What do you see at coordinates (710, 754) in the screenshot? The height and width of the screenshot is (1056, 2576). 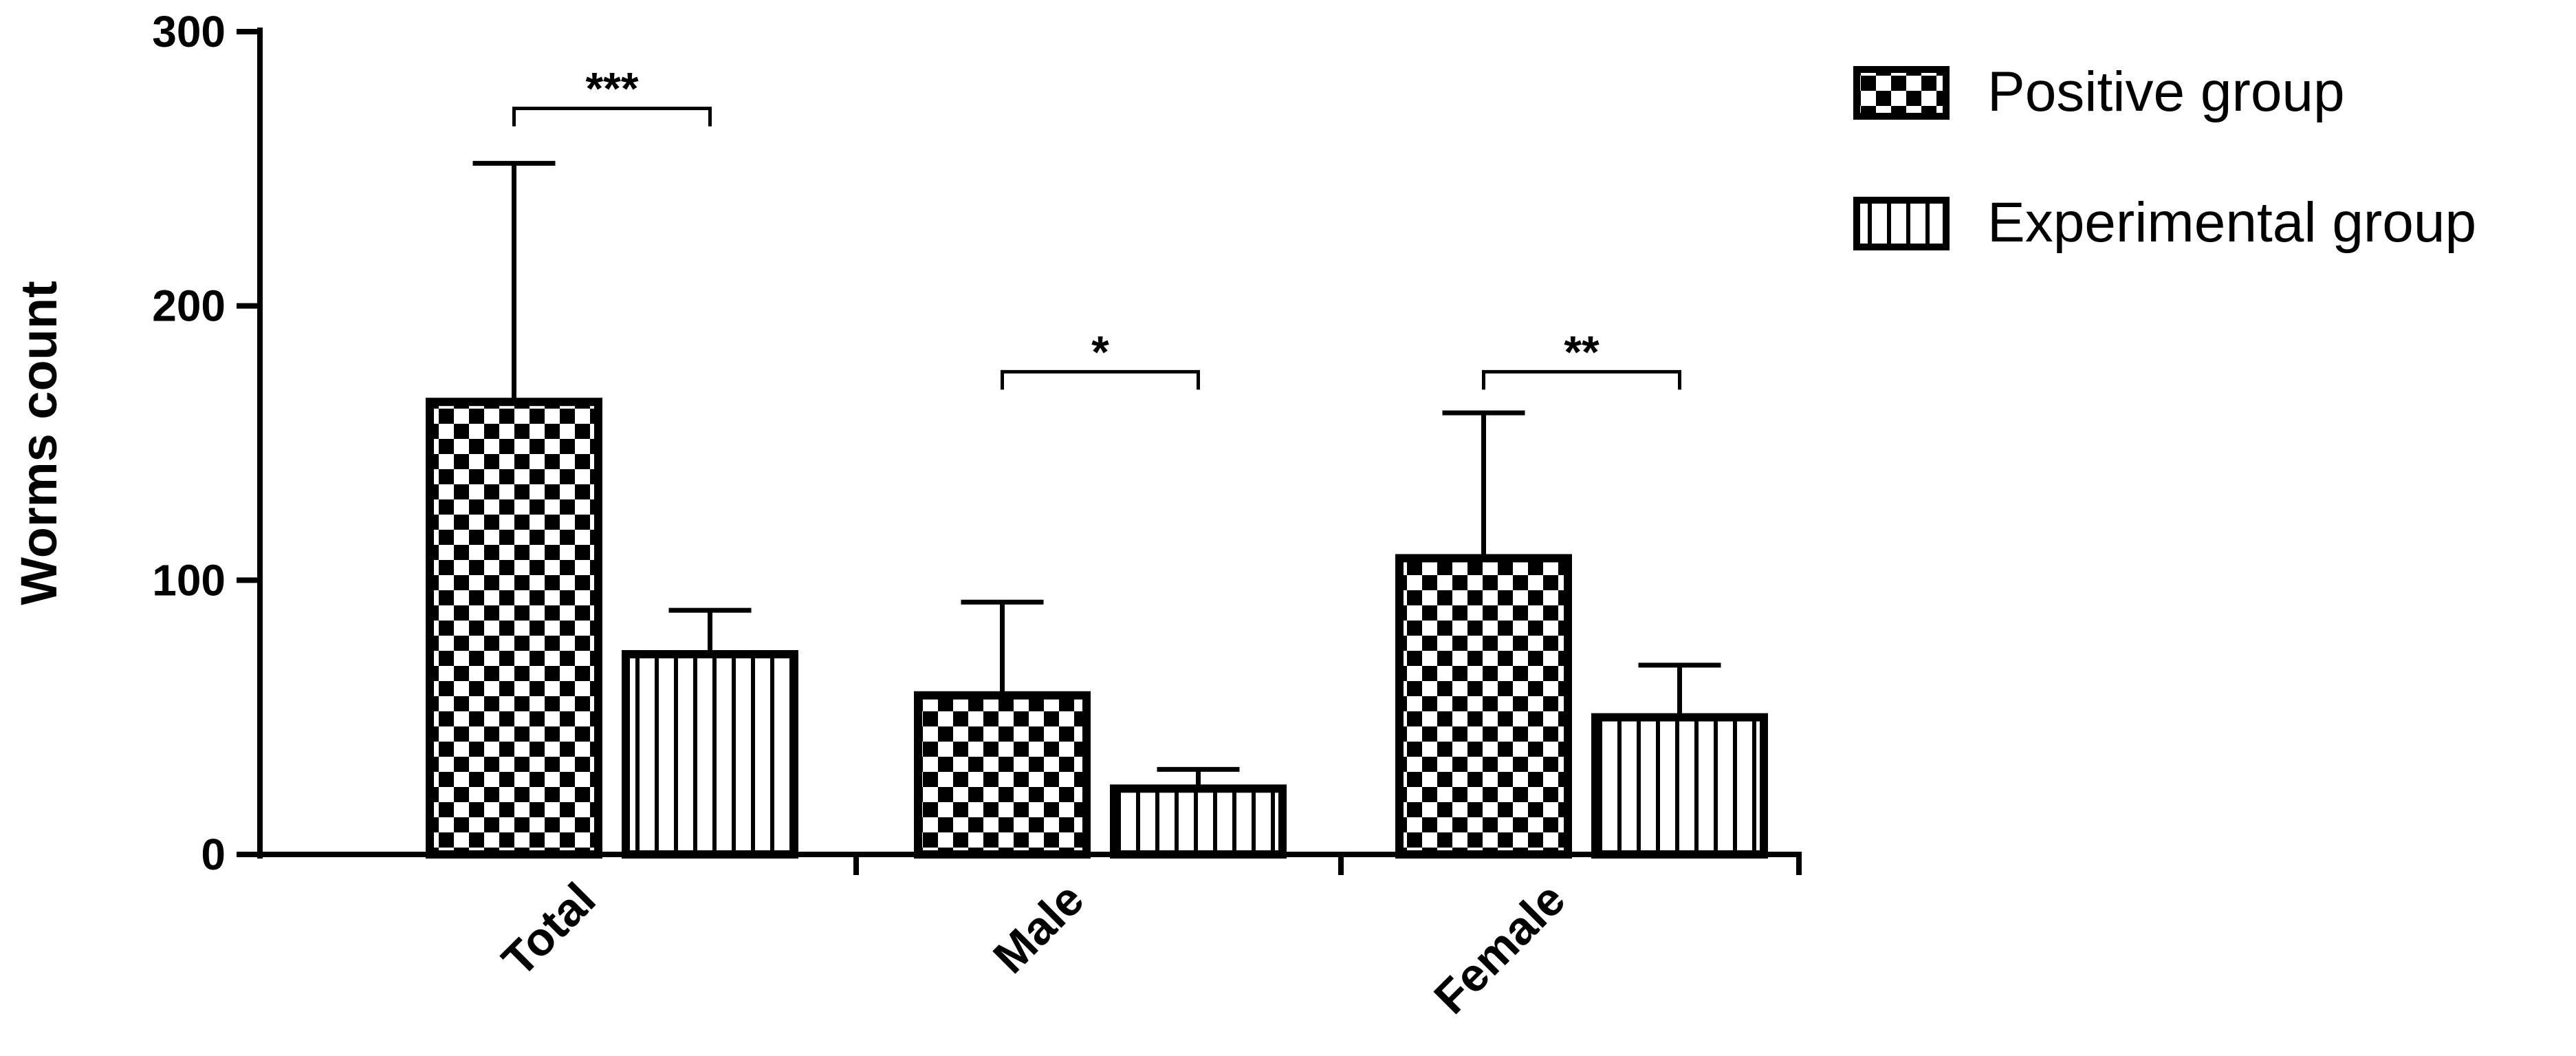 I see `bar-experimental-total` at bounding box center [710, 754].